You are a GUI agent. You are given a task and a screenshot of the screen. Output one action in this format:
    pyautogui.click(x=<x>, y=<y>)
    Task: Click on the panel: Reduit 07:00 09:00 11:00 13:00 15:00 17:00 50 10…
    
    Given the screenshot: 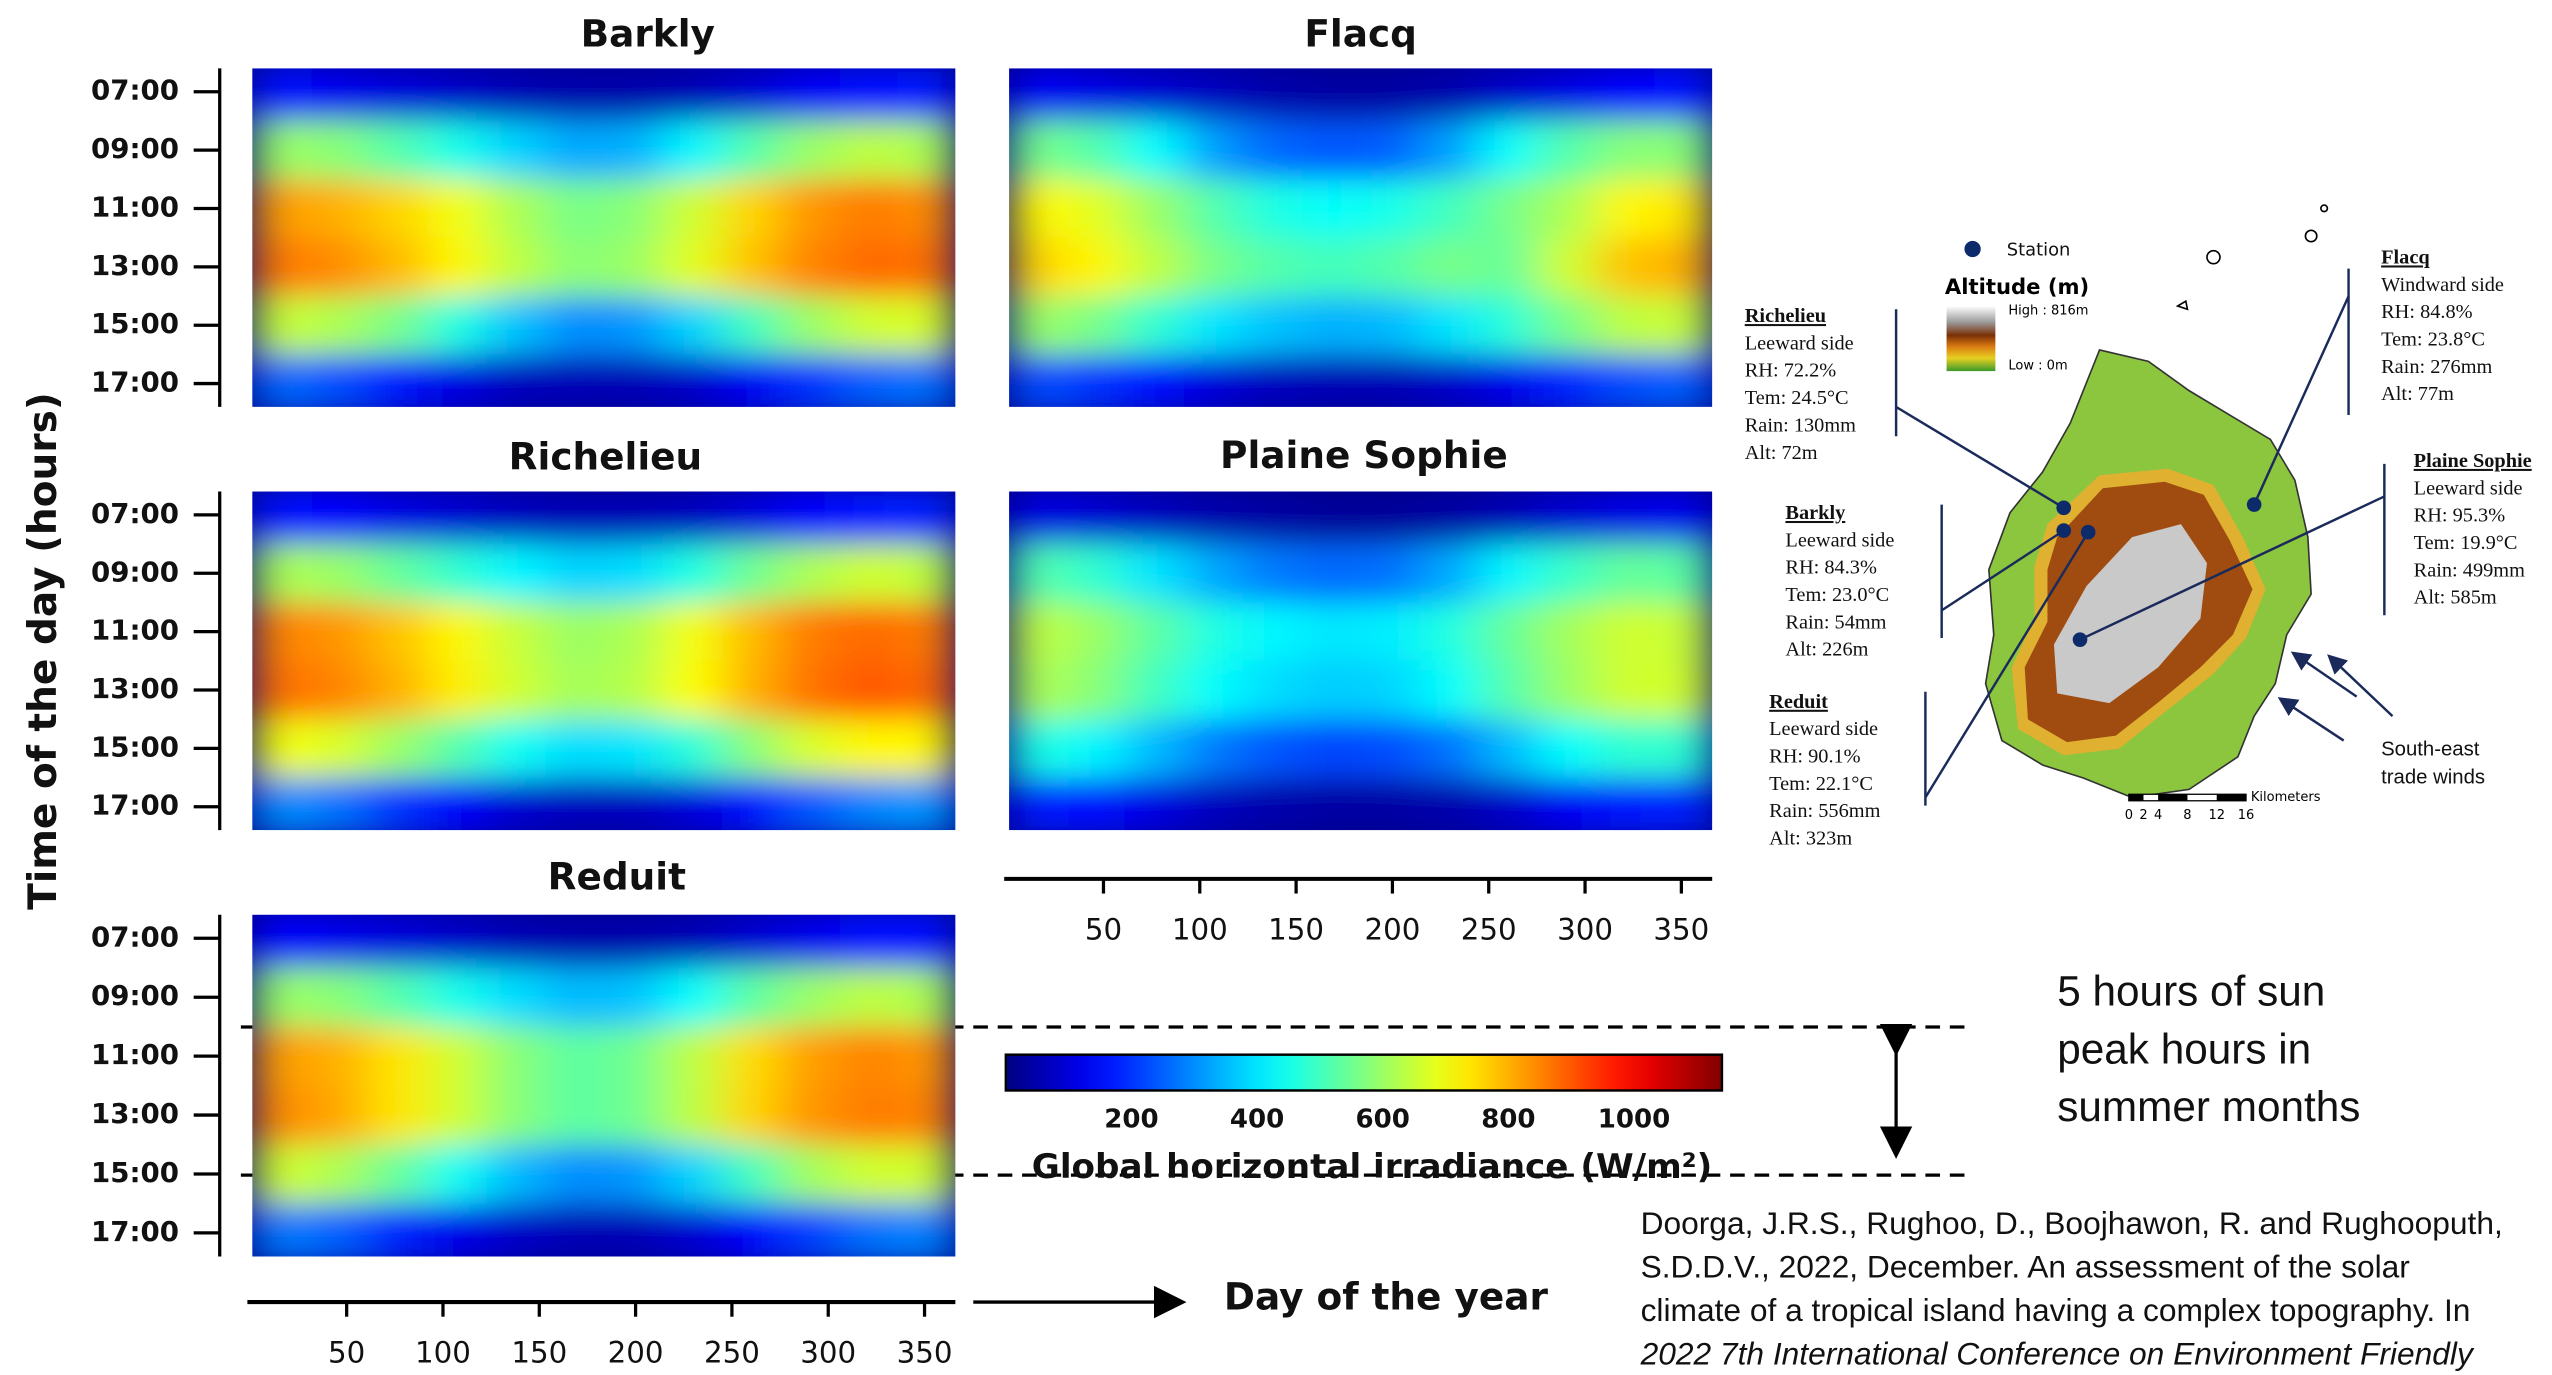 What is the action you would take?
    pyautogui.click(x=523, y=1112)
    